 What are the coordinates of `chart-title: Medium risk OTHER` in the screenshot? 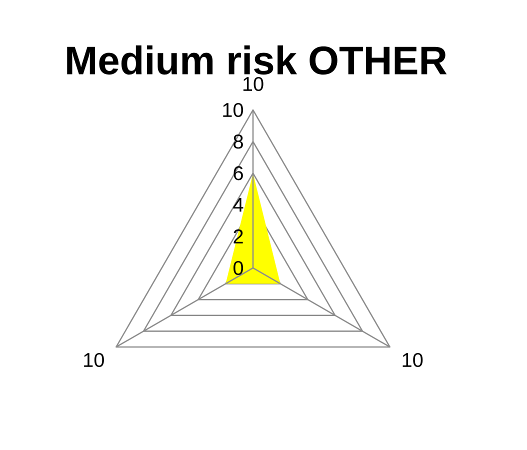 It's located at (257, 60).